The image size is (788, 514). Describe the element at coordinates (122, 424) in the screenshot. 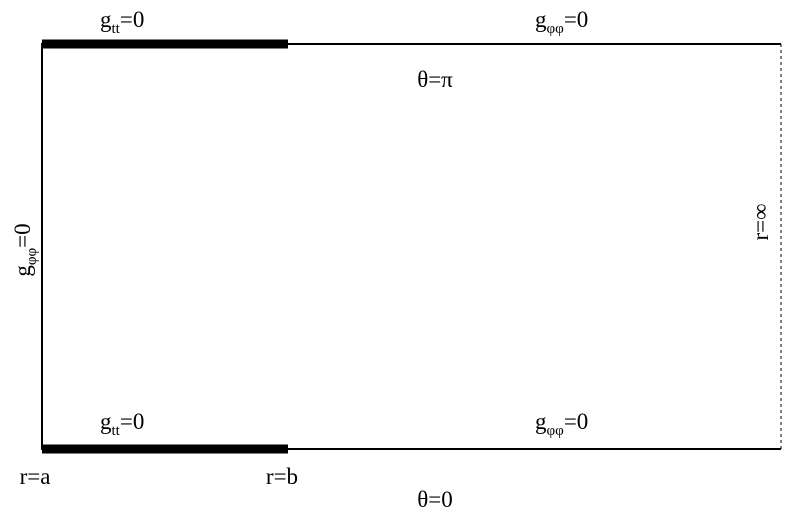

I see `label-bottom-left: gtt=0` at that location.